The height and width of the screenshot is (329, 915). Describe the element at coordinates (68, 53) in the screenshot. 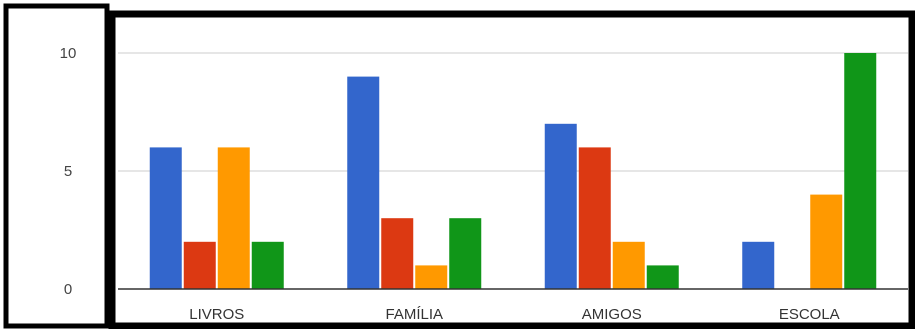

I see `y-tick-label: 10` at that location.